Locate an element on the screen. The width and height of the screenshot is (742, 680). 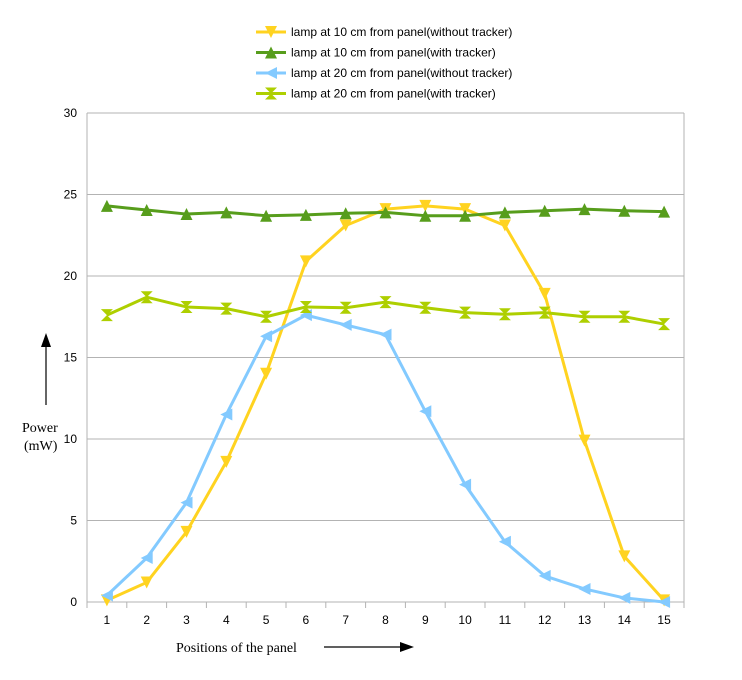
y-tick-label: 15 is located at coordinates (71, 358).